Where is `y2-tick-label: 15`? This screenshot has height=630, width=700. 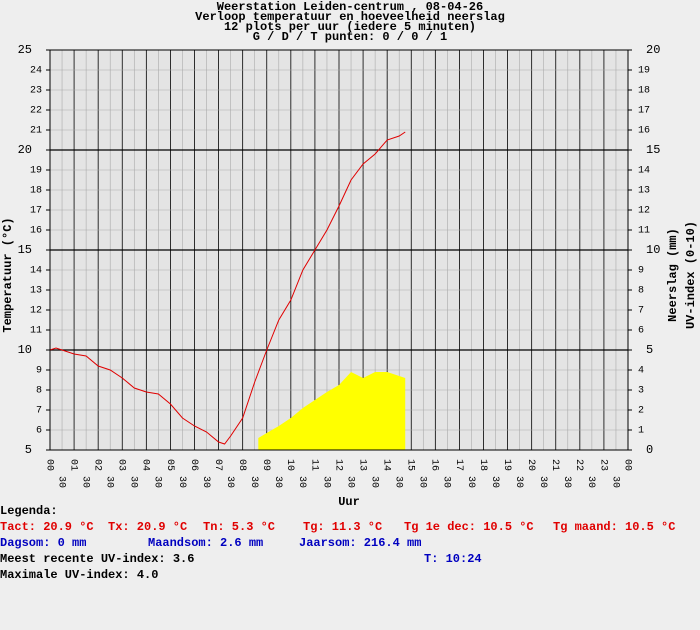
y2-tick-label: 15 is located at coordinates (653, 150).